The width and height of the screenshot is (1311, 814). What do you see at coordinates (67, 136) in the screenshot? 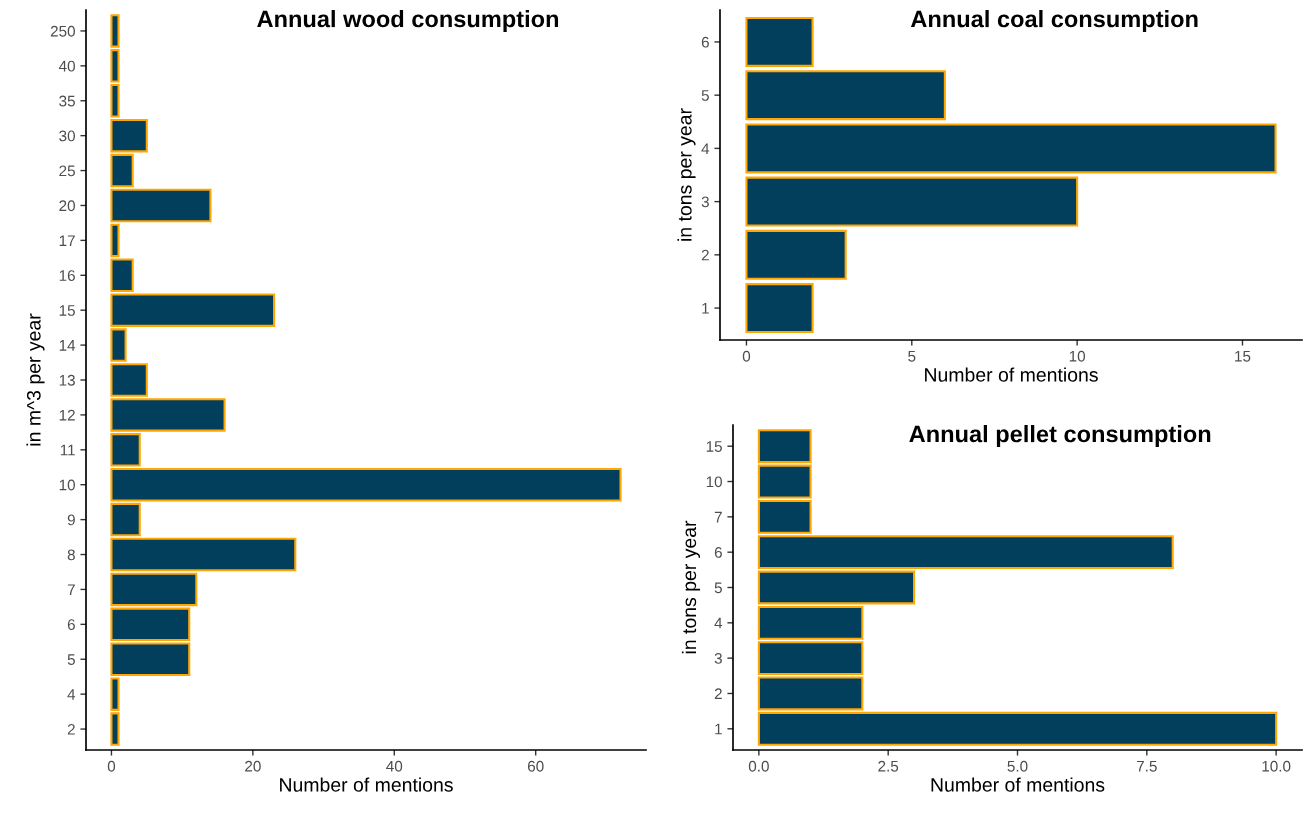
I see `y-tick-label: 30` at bounding box center [67, 136].